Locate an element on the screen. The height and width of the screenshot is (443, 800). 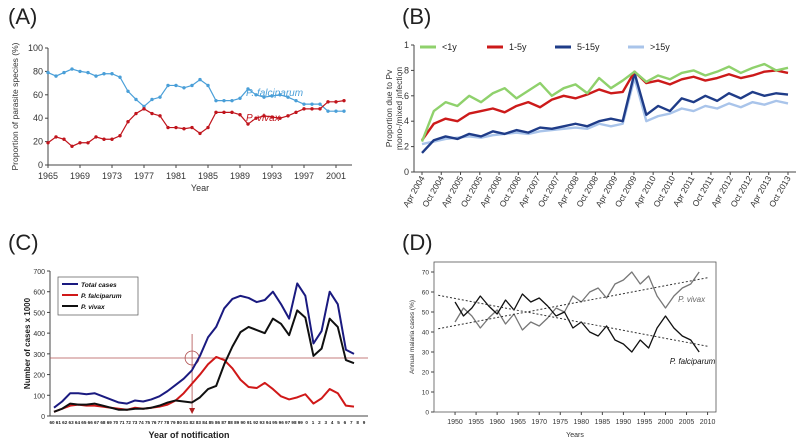
c-x-tick-label: 76 is located at coordinates (154, 422).